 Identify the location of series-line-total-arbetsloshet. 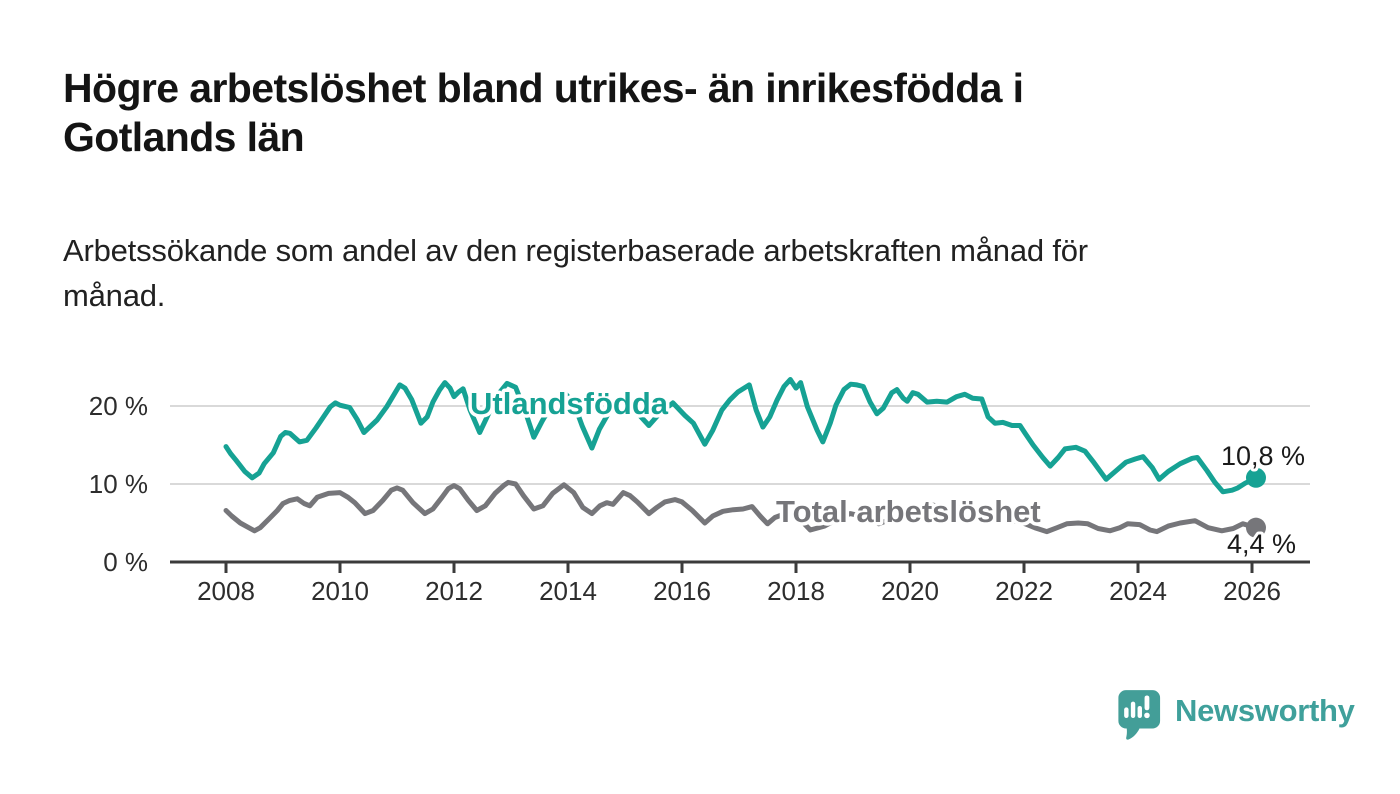
(741, 507).